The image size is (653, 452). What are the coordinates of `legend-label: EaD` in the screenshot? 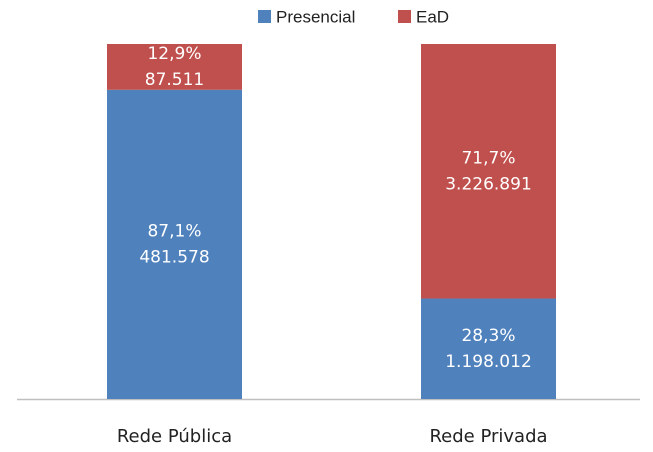 It's located at (432, 16).